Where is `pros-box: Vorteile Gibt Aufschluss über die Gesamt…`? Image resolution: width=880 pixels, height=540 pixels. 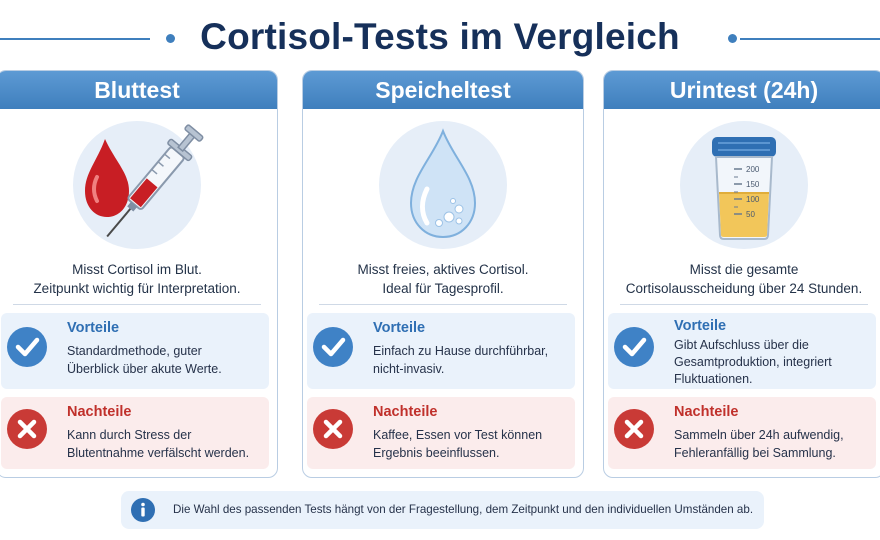
pros-box: Vorteile Gibt Aufschluss über die Gesamt… is located at coordinates (742, 351).